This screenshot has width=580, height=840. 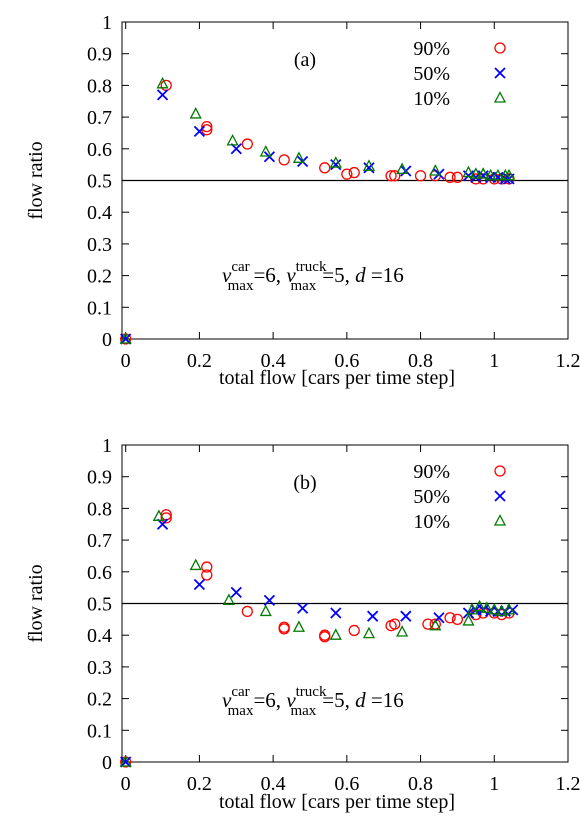 What do you see at coordinates (99, 478) in the screenshot?
I see `y-tick-label: 0.9` at bounding box center [99, 478].